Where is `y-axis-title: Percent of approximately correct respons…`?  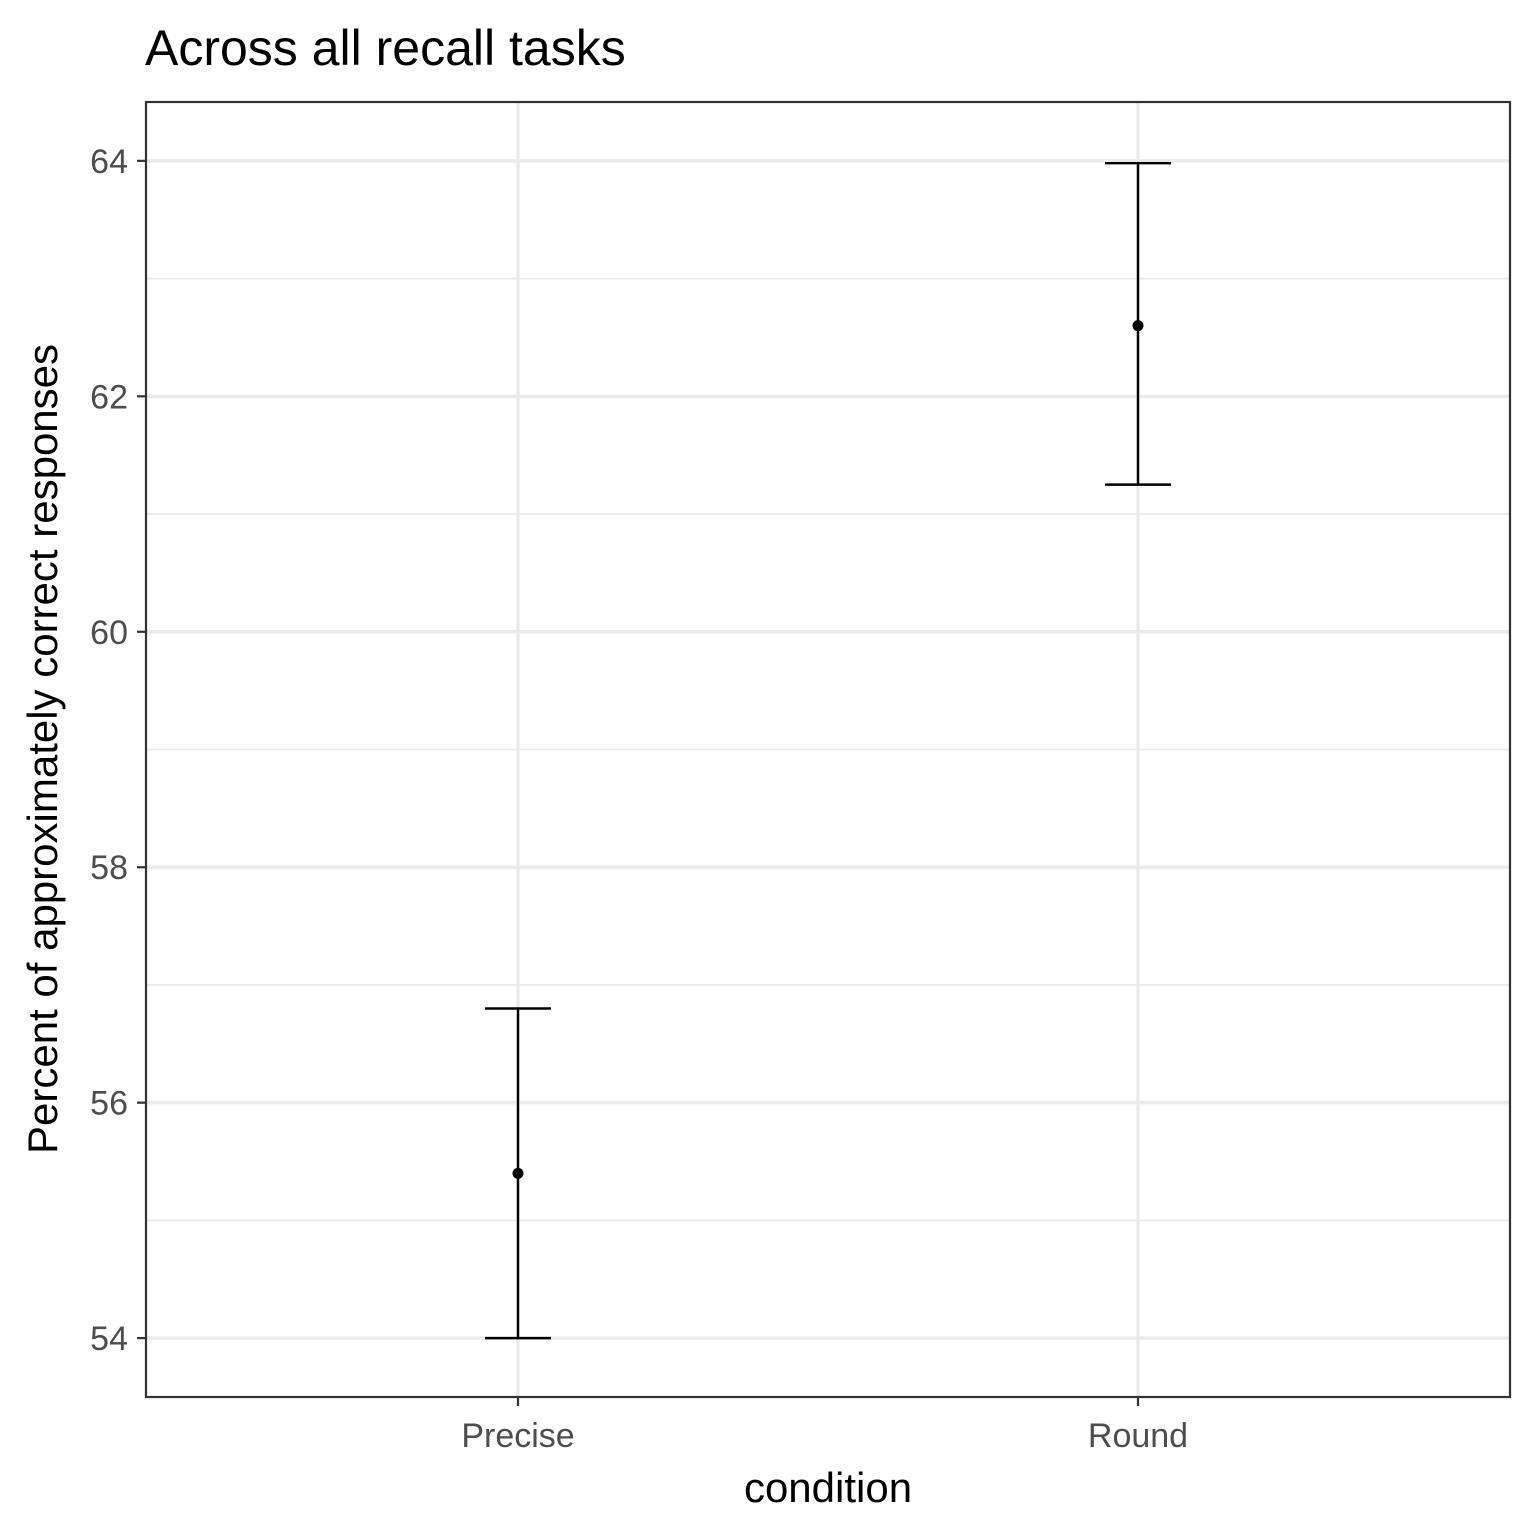
y-axis-title: Percent of approximately correct respons… is located at coordinates (42, 749).